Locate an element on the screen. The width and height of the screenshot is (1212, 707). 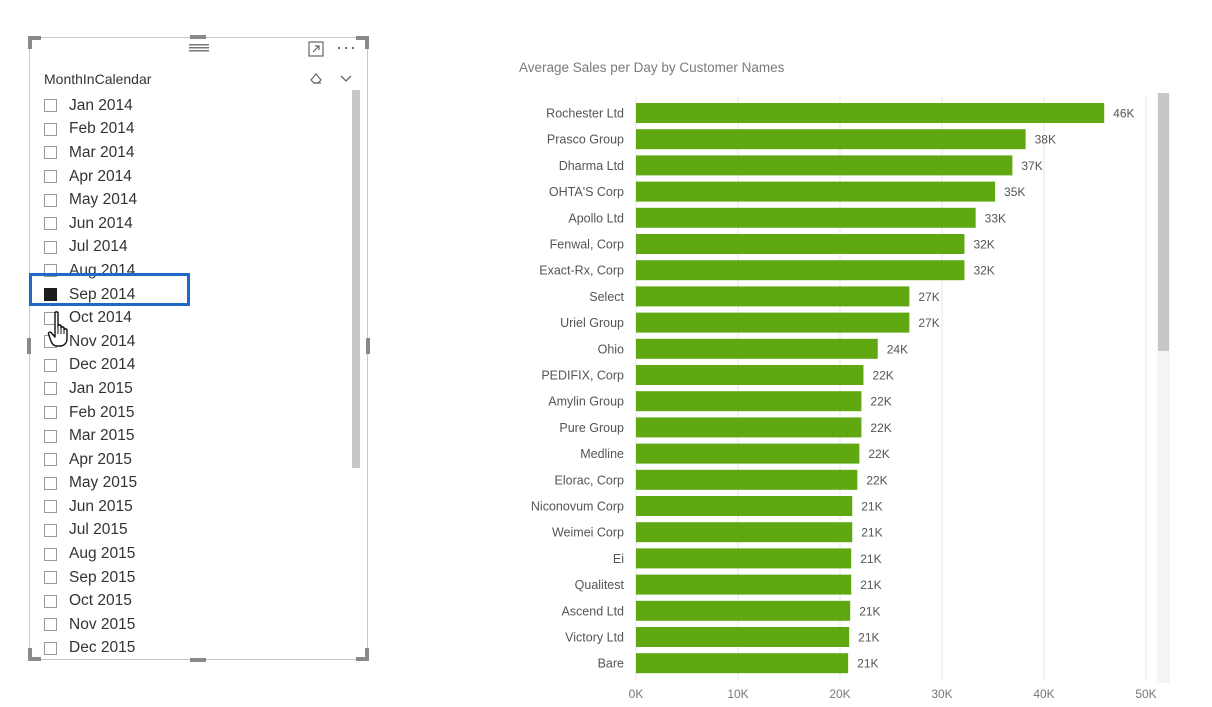
slicer-item: Mar 2015 is located at coordinates (194, 436).